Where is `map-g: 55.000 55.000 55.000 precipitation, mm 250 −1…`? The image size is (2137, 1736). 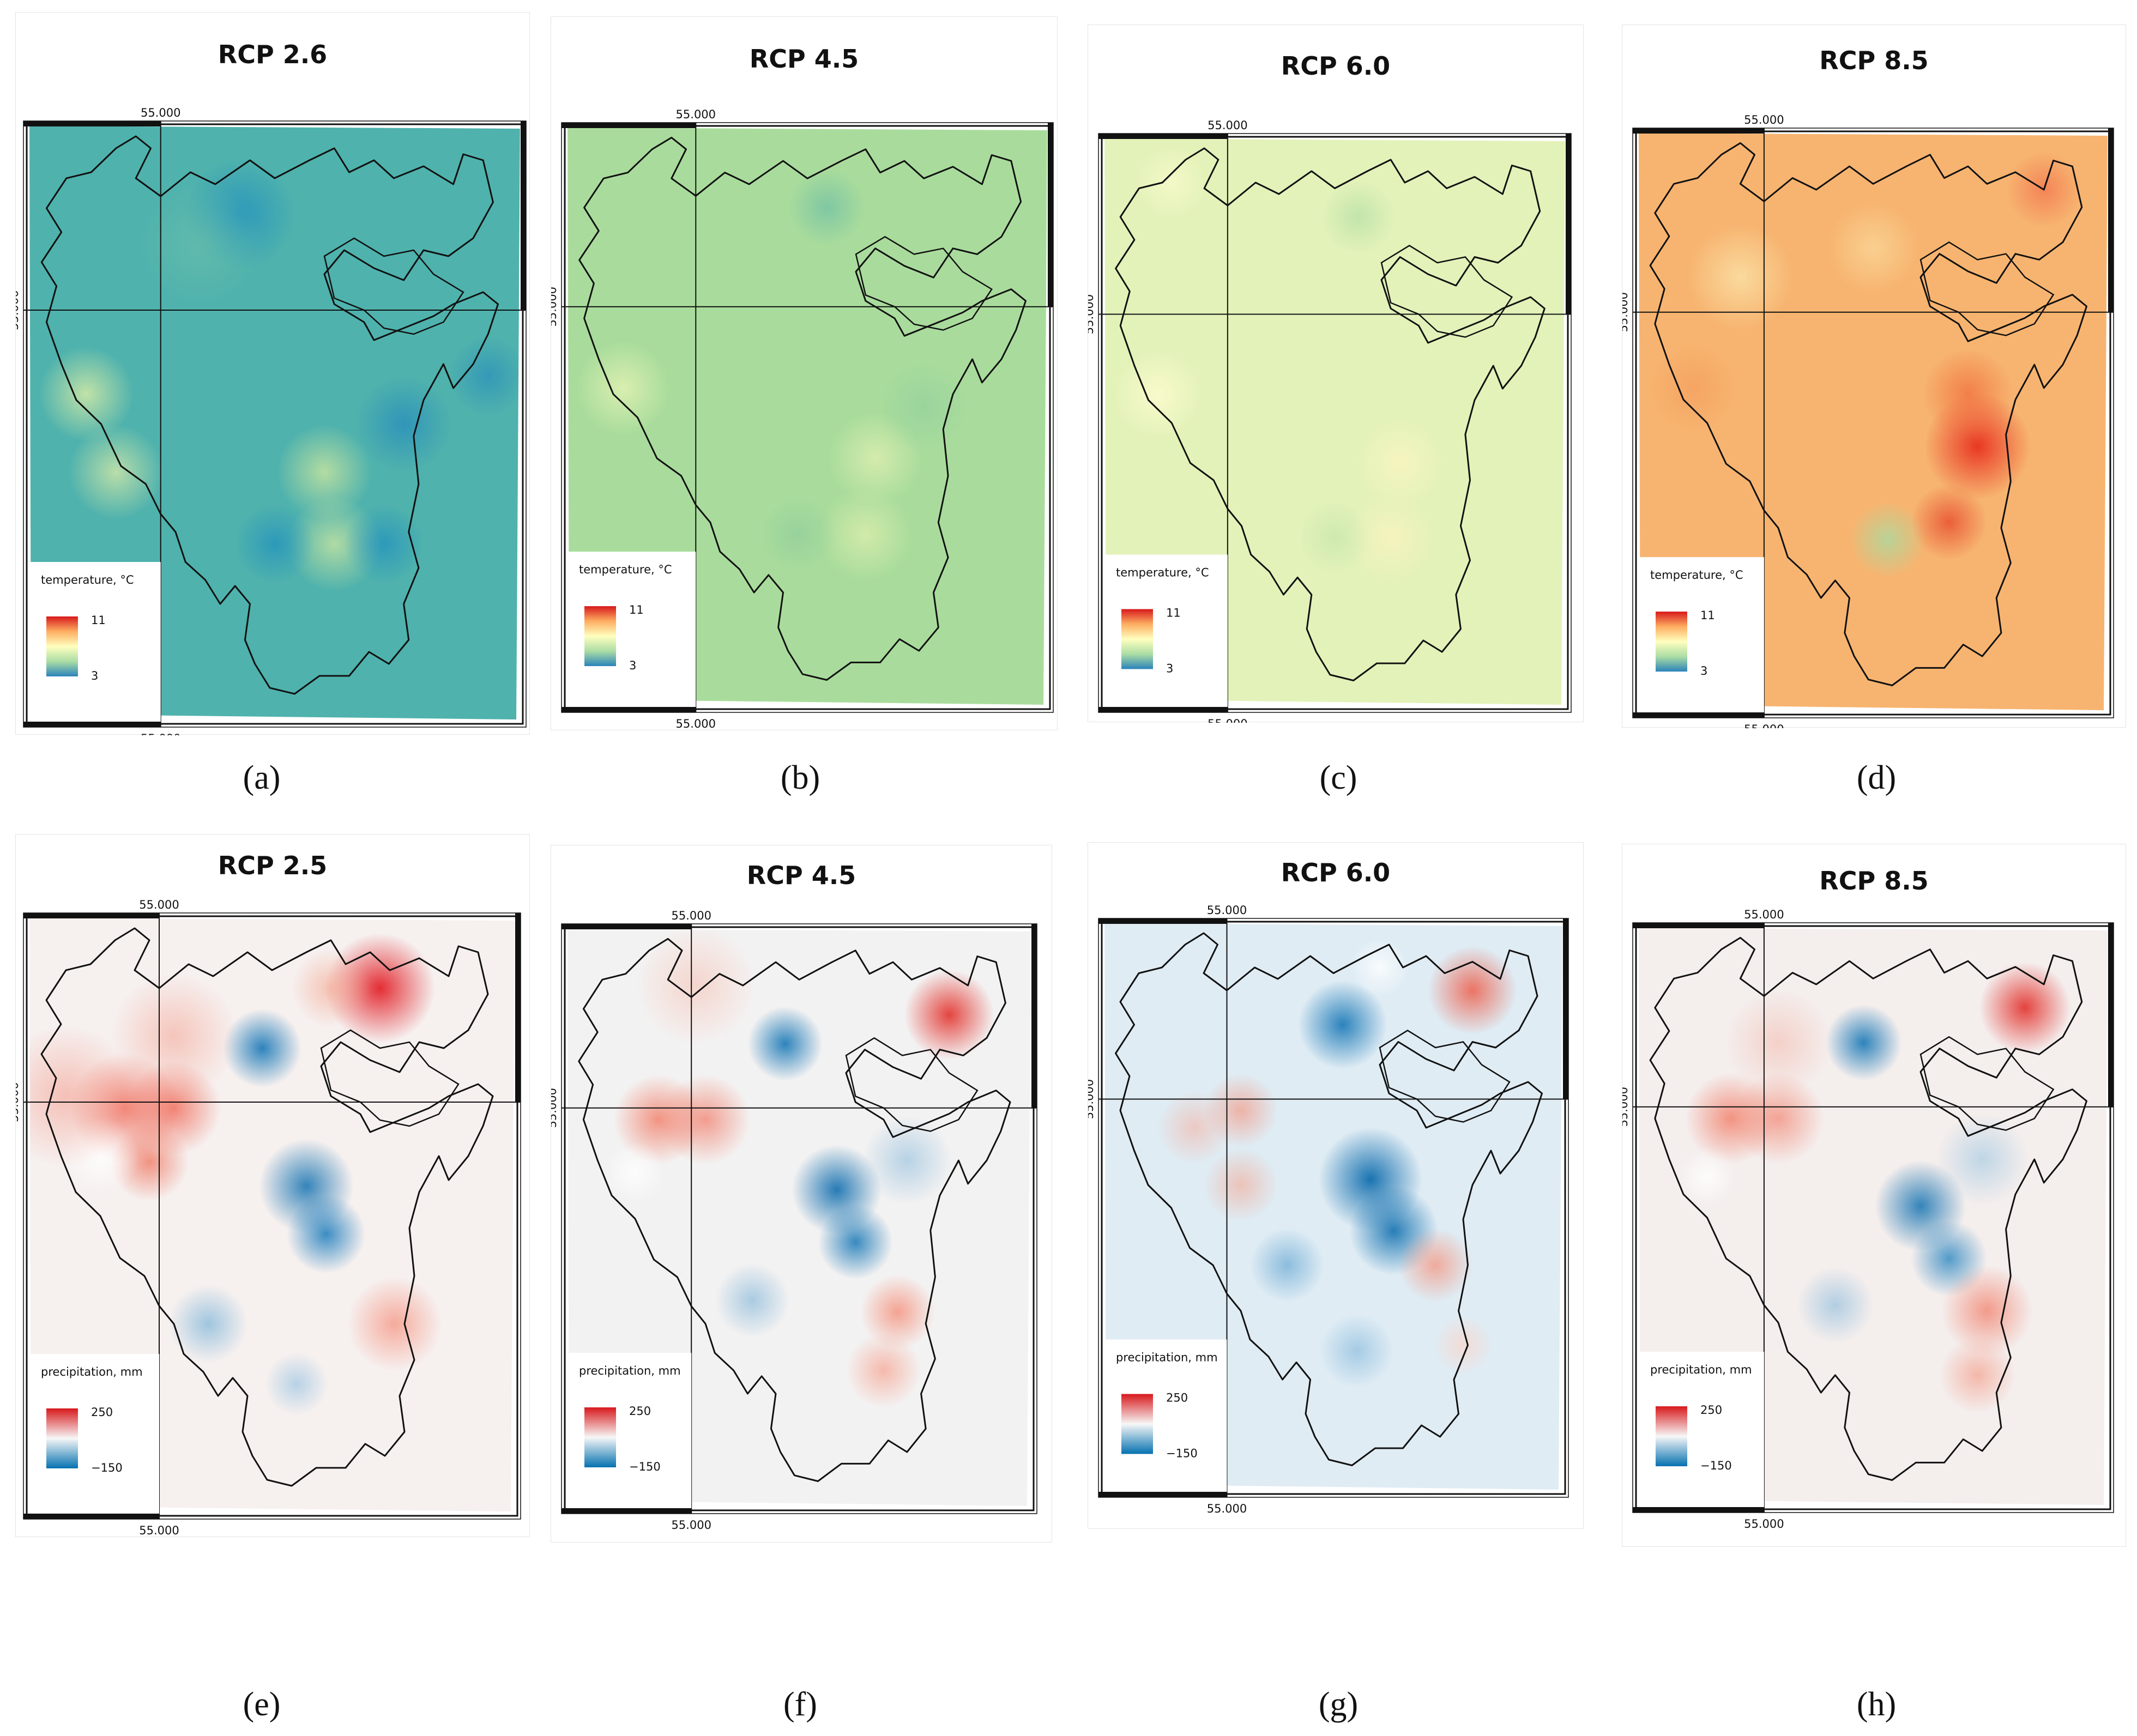
map-g: 55.000 55.000 55.000 precipitation, mm 250 −1… is located at coordinates (1328, 1209).